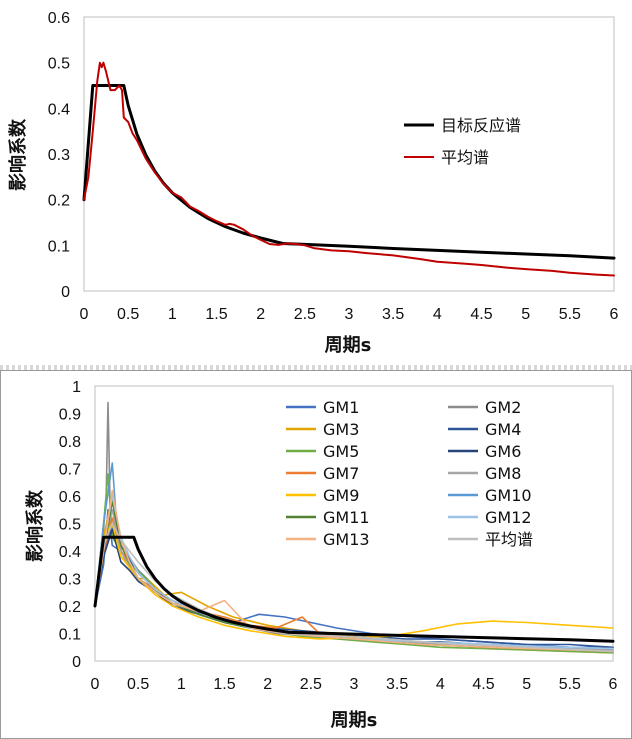  Describe the element at coordinates (341, 495) in the screenshot. I see `legend-label-GM9: GM9` at that location.